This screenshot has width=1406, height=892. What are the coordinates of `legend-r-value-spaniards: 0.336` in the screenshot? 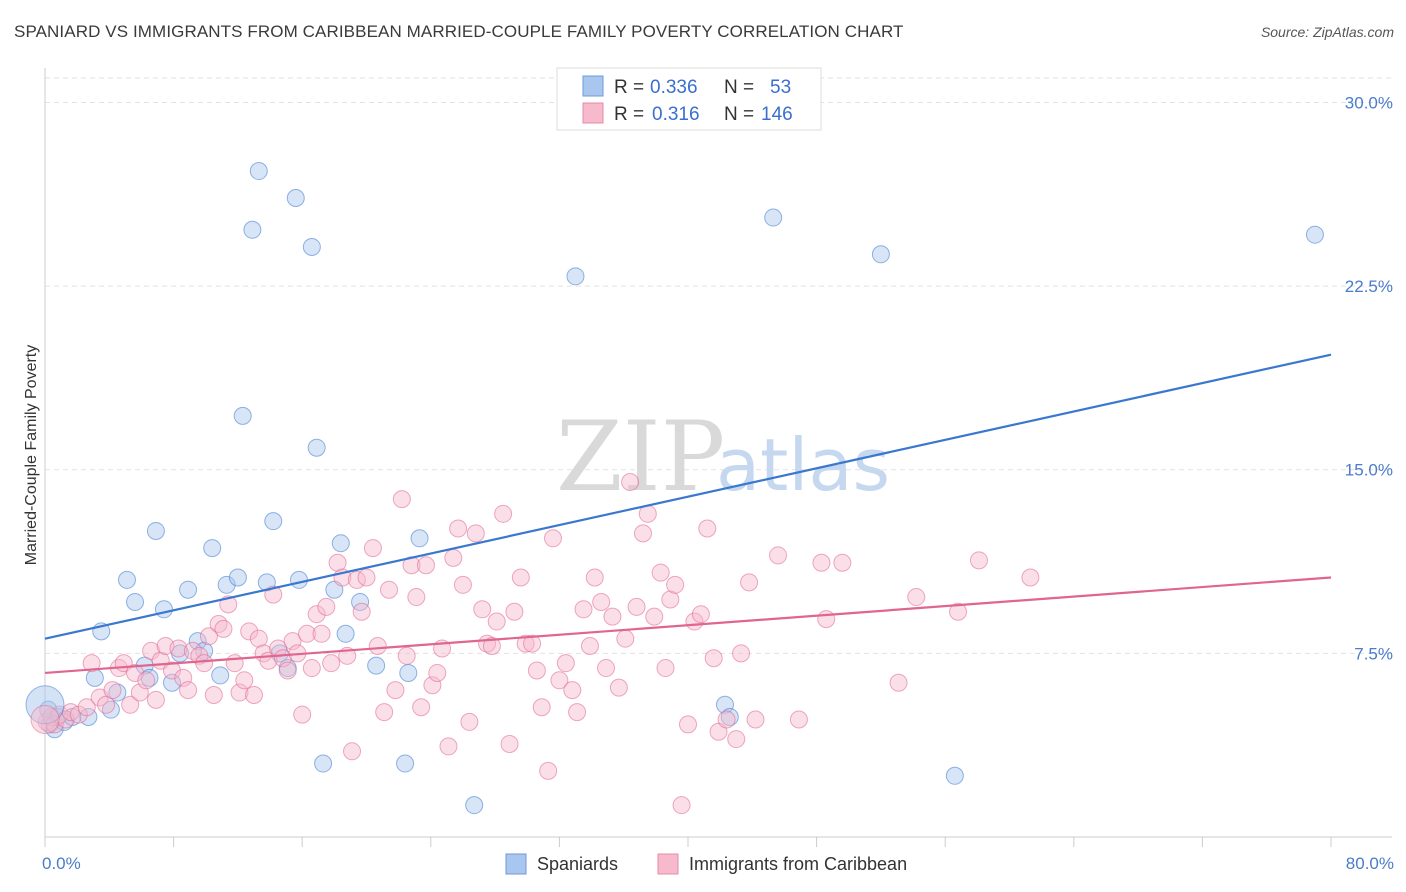 It's located at (674, 87).